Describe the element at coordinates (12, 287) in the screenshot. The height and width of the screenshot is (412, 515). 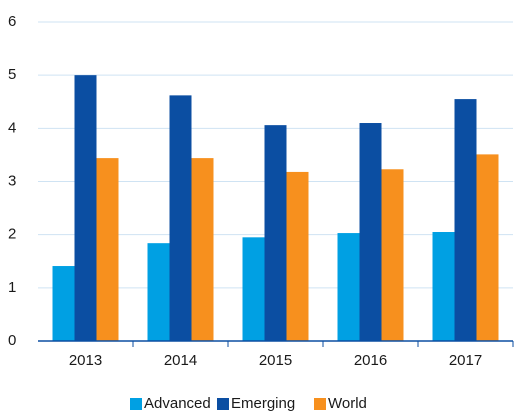
I see `y-tick-label: 1` at that location.